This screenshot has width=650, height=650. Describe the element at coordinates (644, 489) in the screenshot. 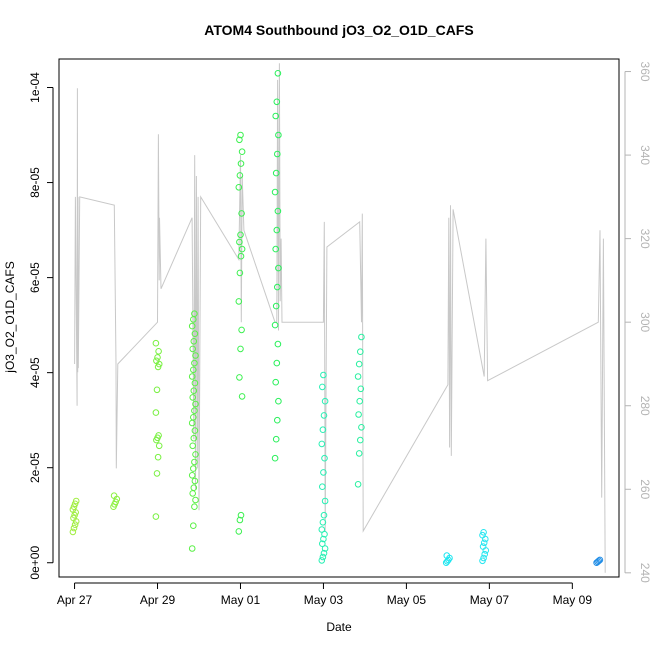

I see `y2-tick-label: 260` at that location.